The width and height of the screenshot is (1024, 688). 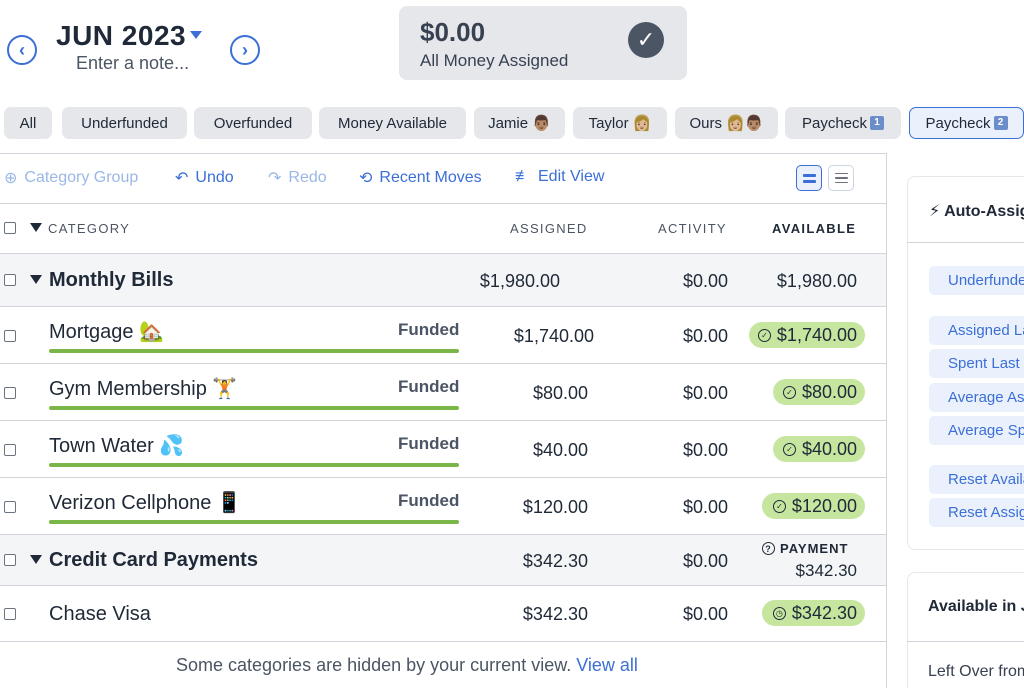 What do you see at coordinates (523, 176) in the screenshot?
I see `edit-view-icon: ≢` at bounding box center [523, 176].